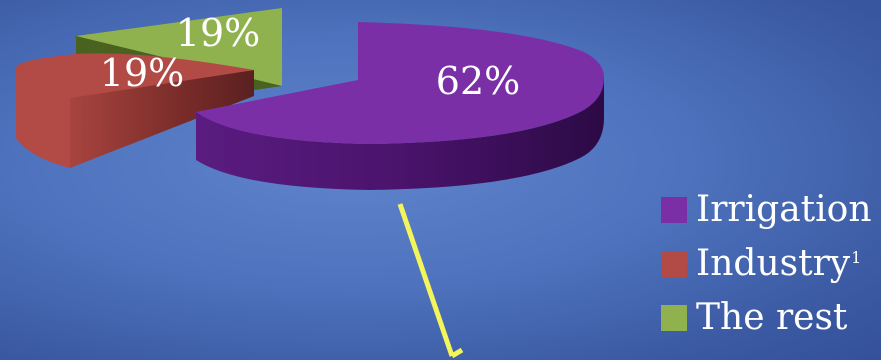  I want to click on legend-label: The rest, so click(772, 317).